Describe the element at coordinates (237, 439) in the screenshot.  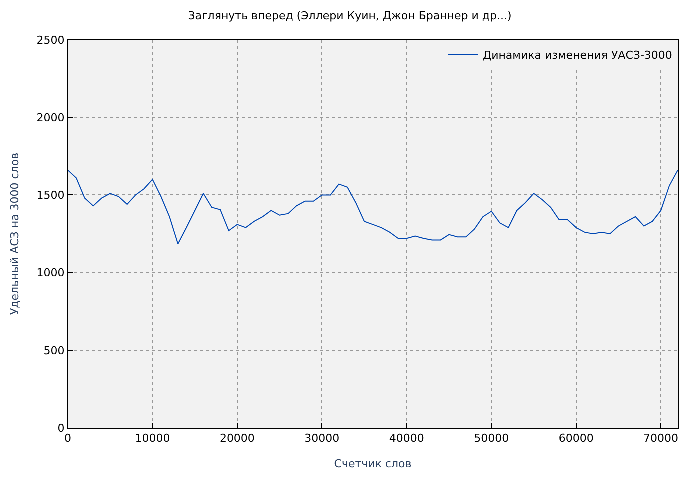
I see `x-tick-label: 20000` at that location.